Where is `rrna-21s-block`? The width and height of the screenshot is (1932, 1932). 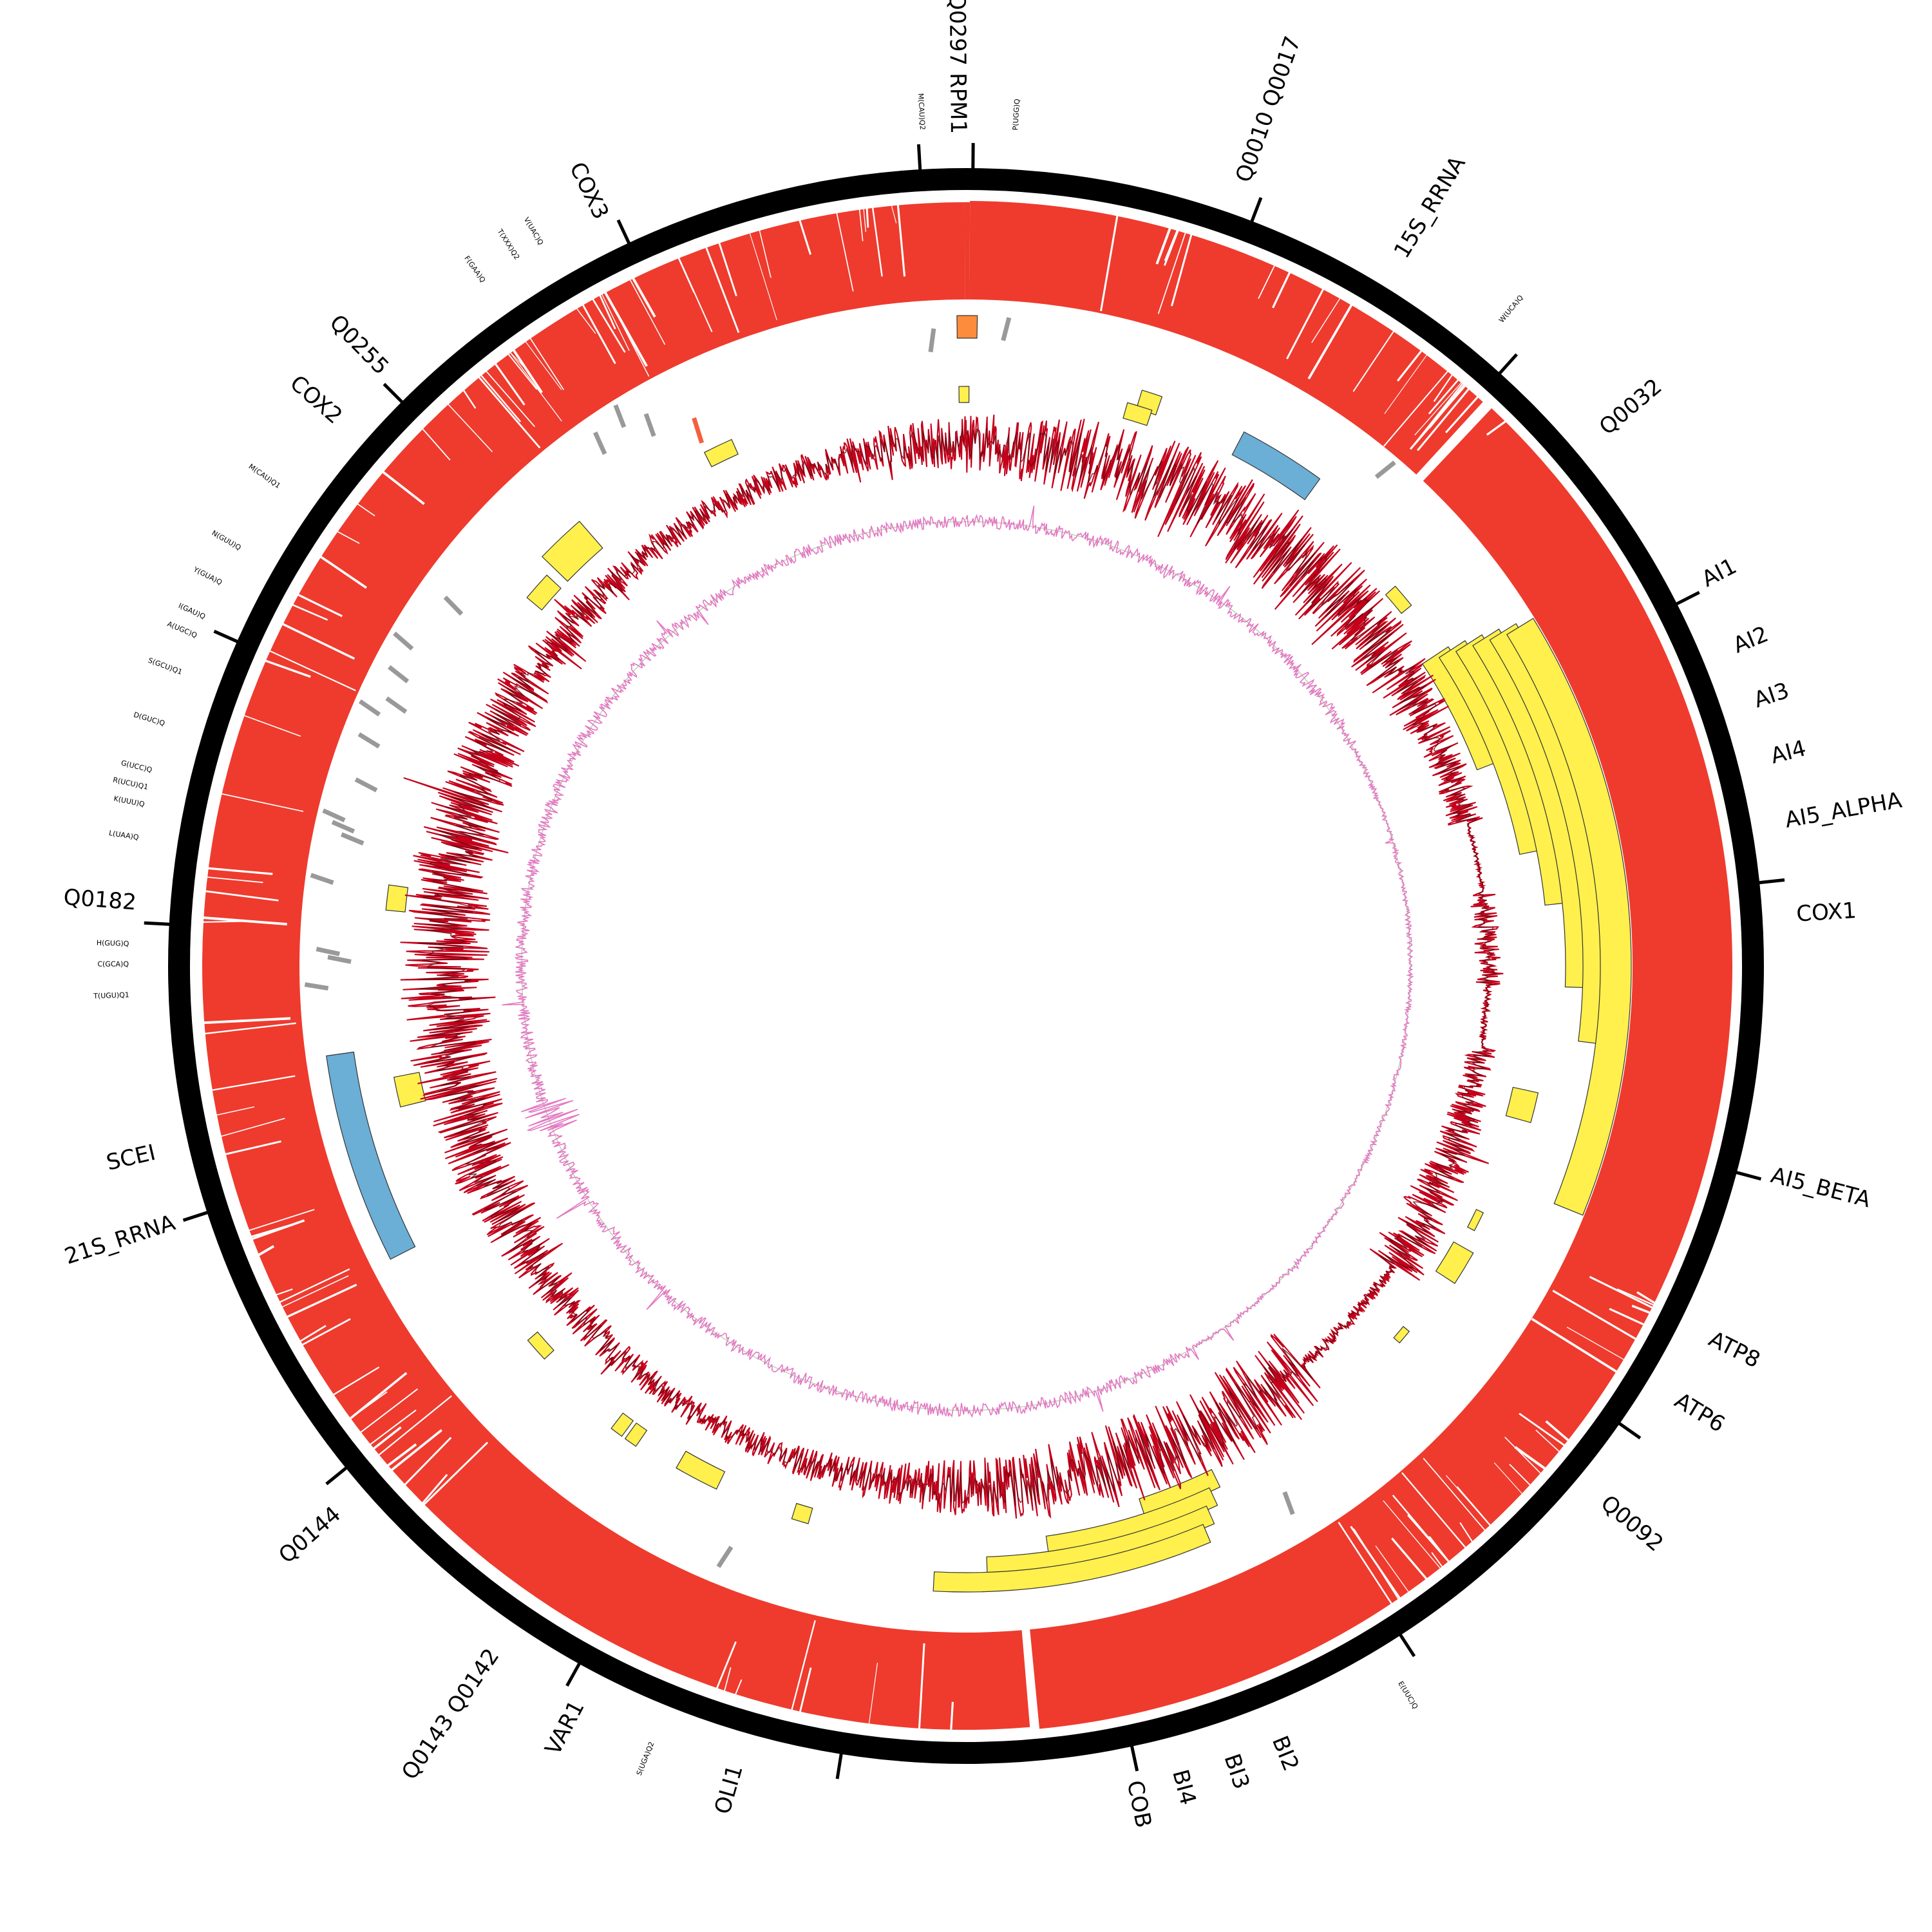 rrna-21s-block is located at coordinates (371, 1156).